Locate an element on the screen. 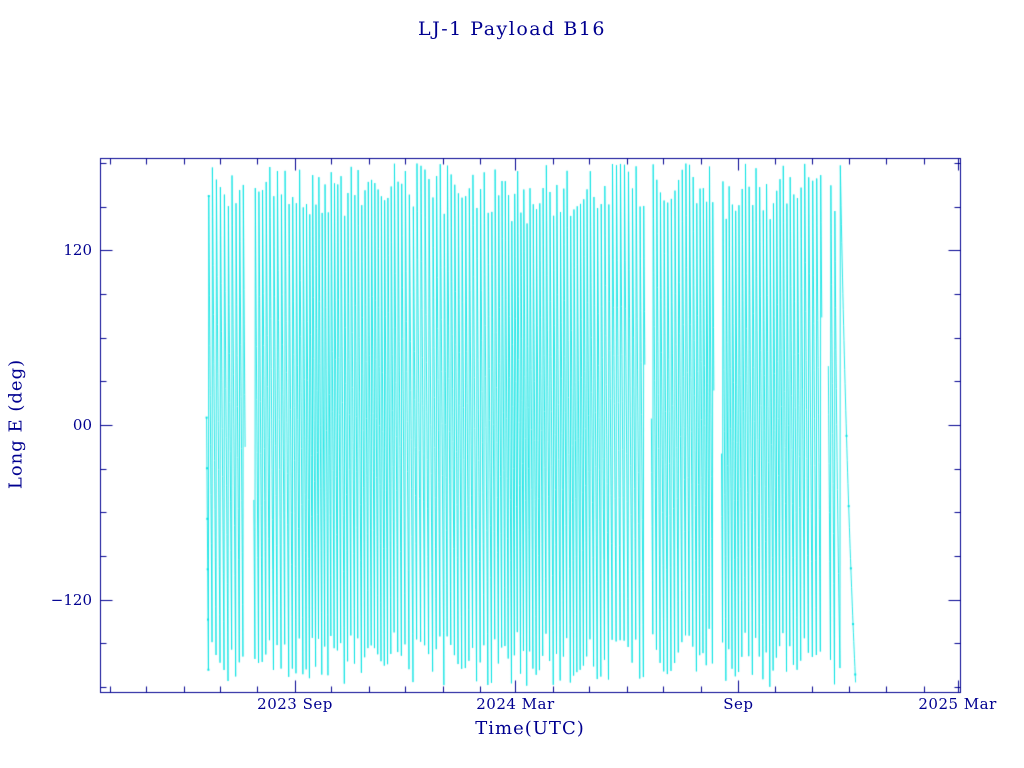  y-tick-label: 120 is located at coordinates (77, 250).